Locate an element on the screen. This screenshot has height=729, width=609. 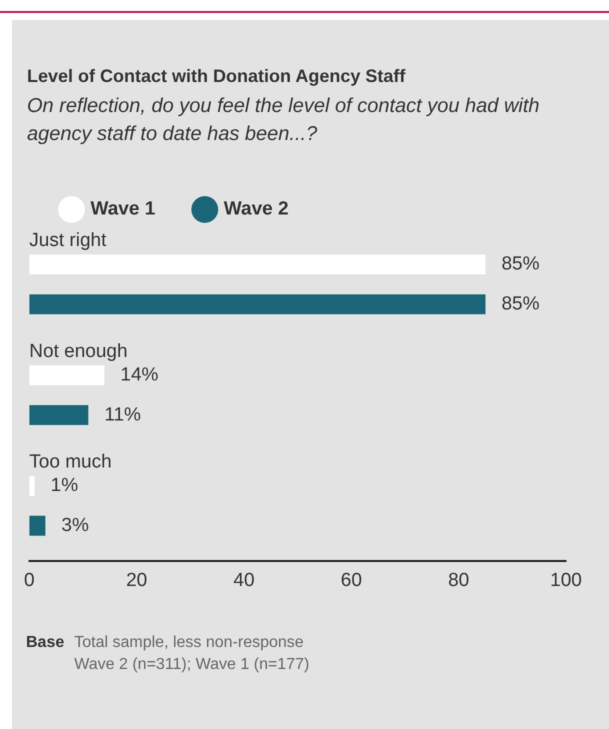
text: Total sample, less non-response Wave 2 (n=311); Wave 1 (n=177) is located at coordinates (192, 654).